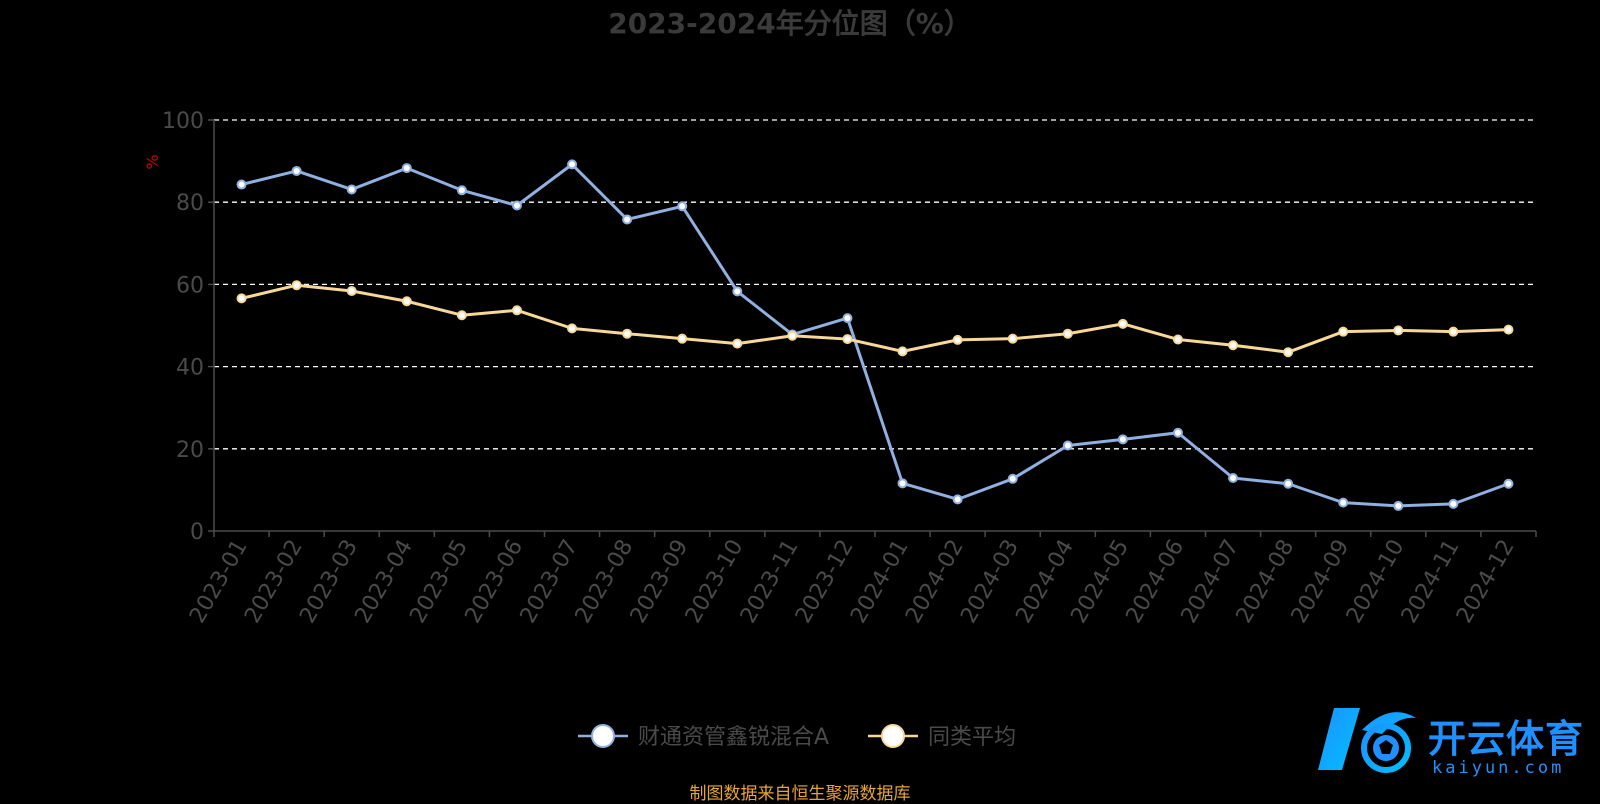  I want to click on y-tick-label: 40, so click(190, 368).